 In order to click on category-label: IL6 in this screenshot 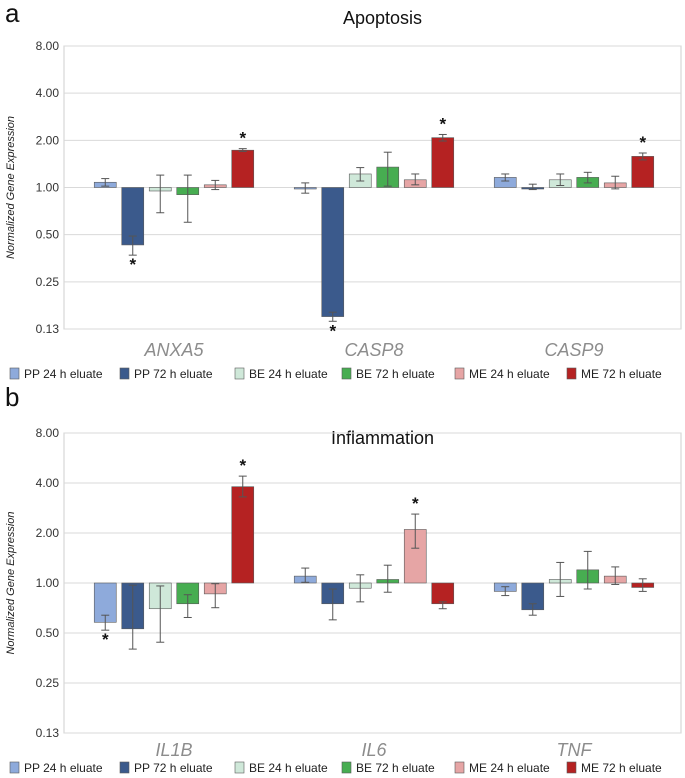, I will do `click(374, 750)`.